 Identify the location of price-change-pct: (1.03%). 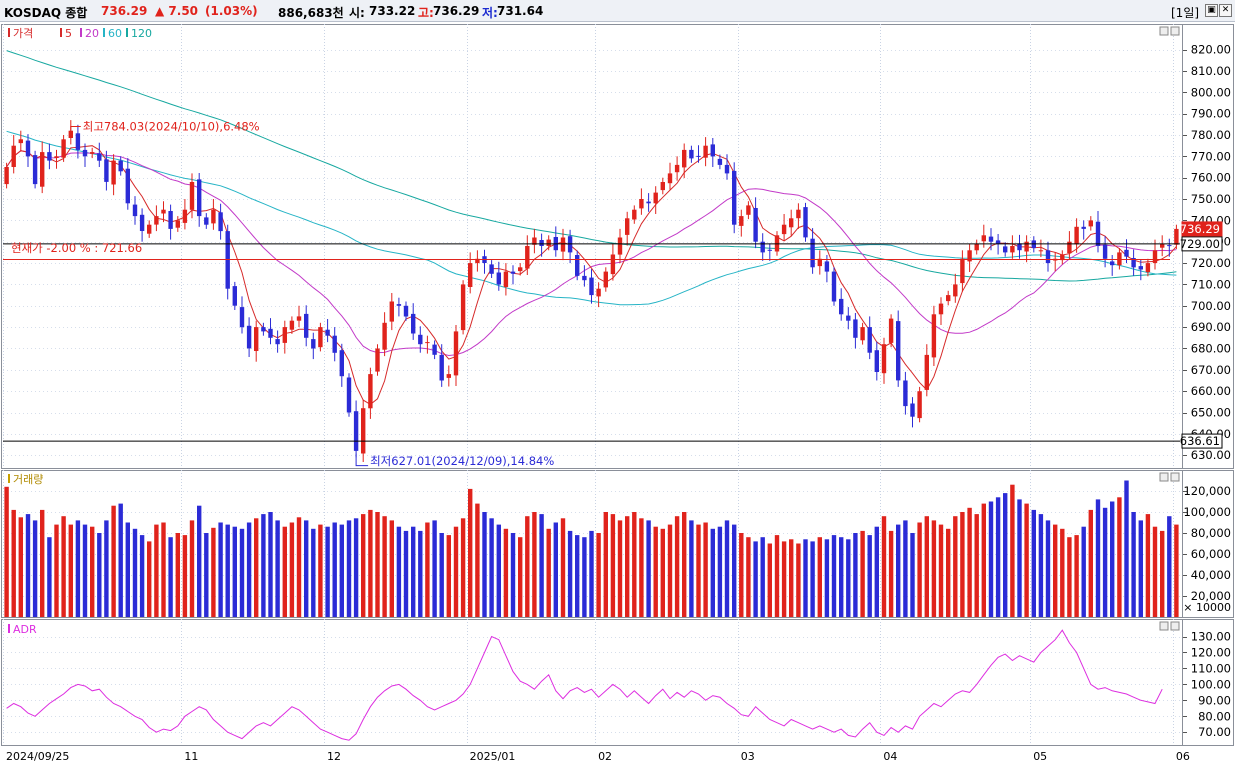
(231, 11).